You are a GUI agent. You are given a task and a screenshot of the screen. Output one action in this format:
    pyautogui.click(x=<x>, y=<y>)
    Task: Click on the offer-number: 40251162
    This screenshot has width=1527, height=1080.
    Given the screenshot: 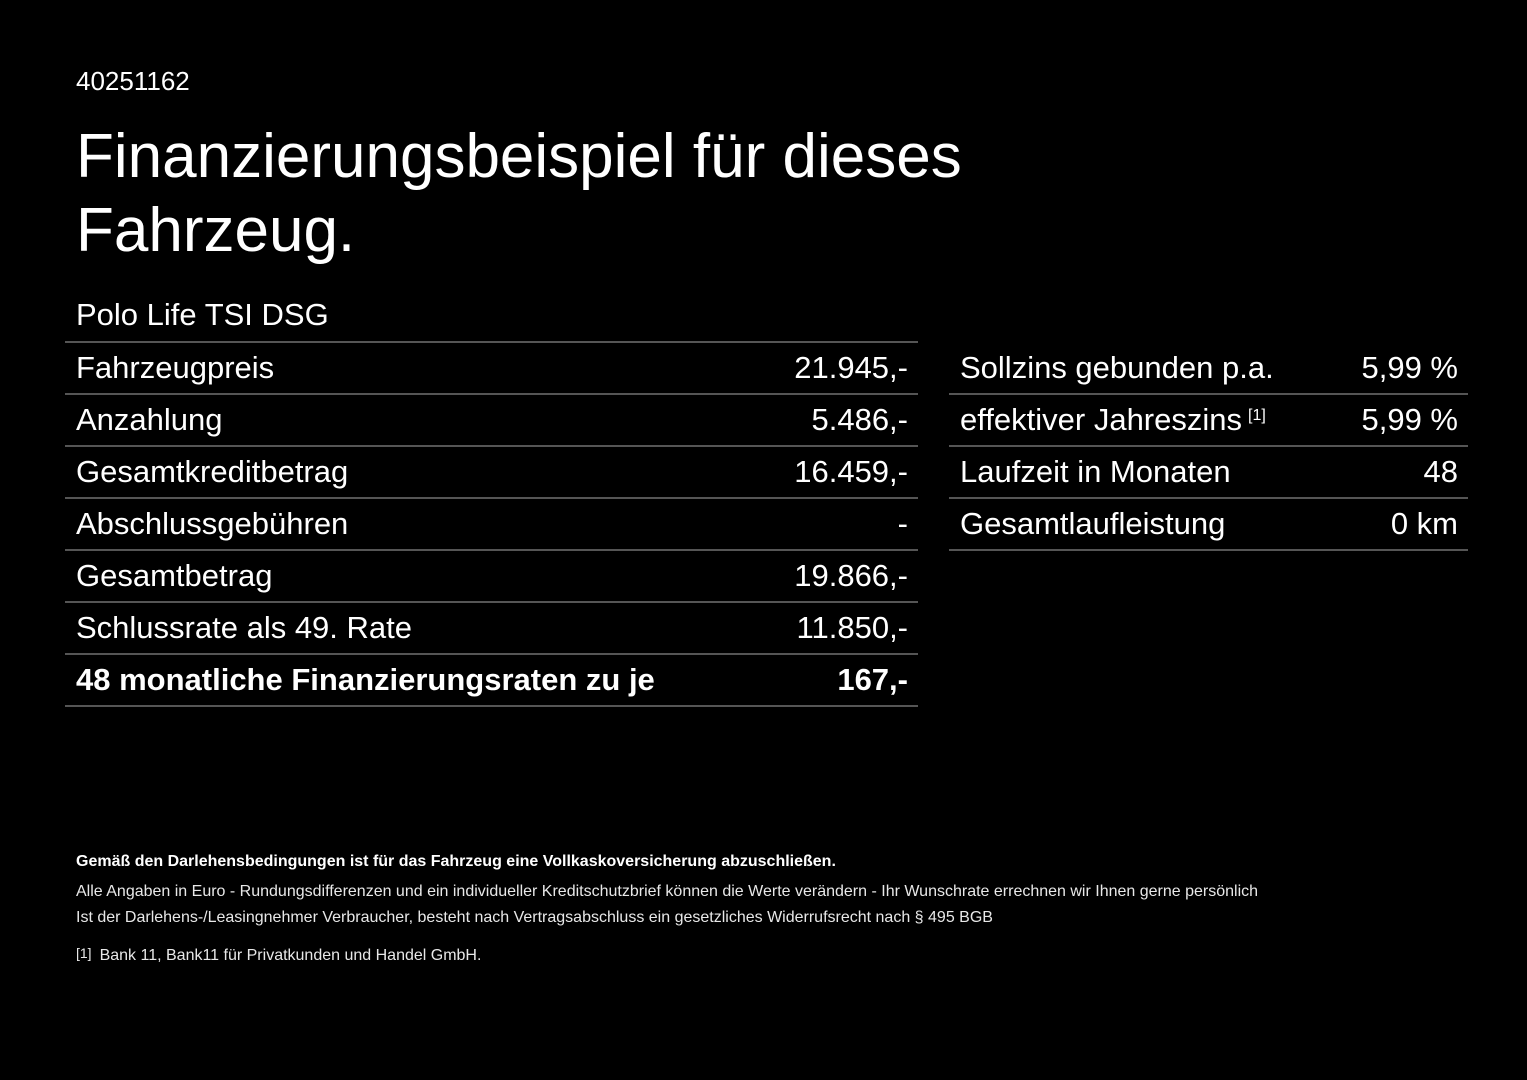 What is the action you would take?
    pyautogui.click(x=133, y=81)
    